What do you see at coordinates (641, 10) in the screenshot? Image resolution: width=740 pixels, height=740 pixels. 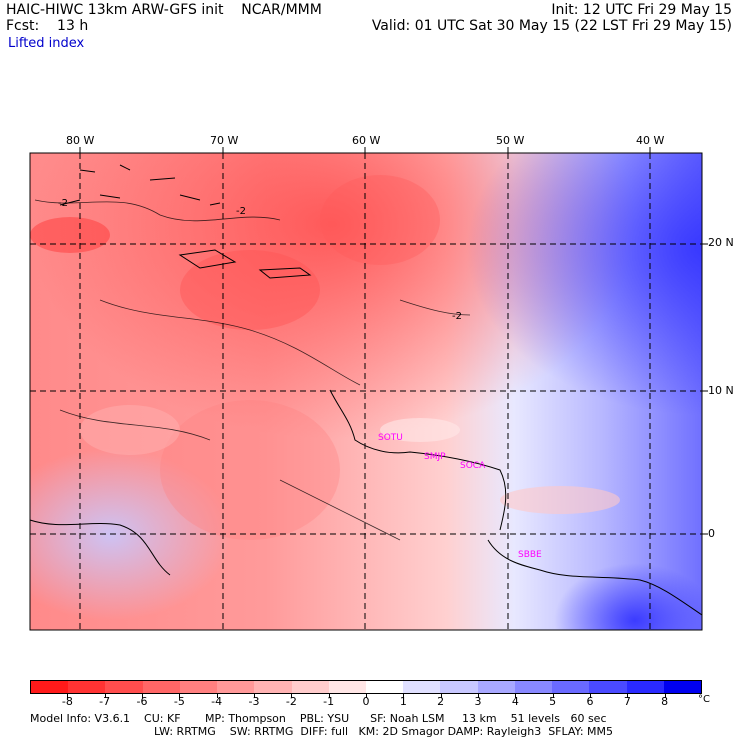 I see `init-time: Init: 12 UTC Fri 29 May 15` at bounding box center [641, 10].